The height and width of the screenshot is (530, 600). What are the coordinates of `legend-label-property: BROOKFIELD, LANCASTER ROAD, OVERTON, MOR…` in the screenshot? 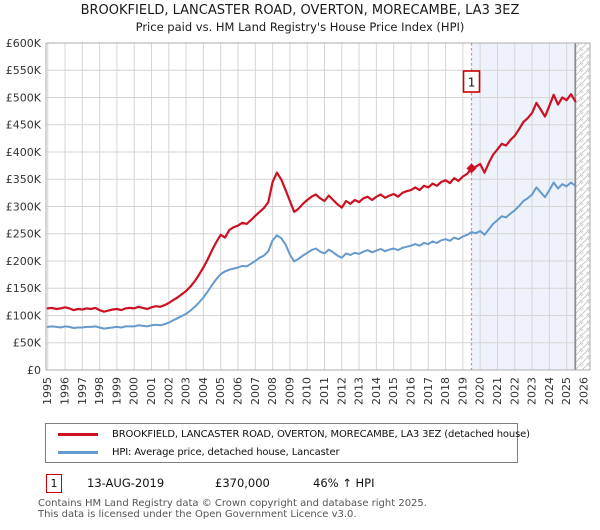 It's located at (321, 434).